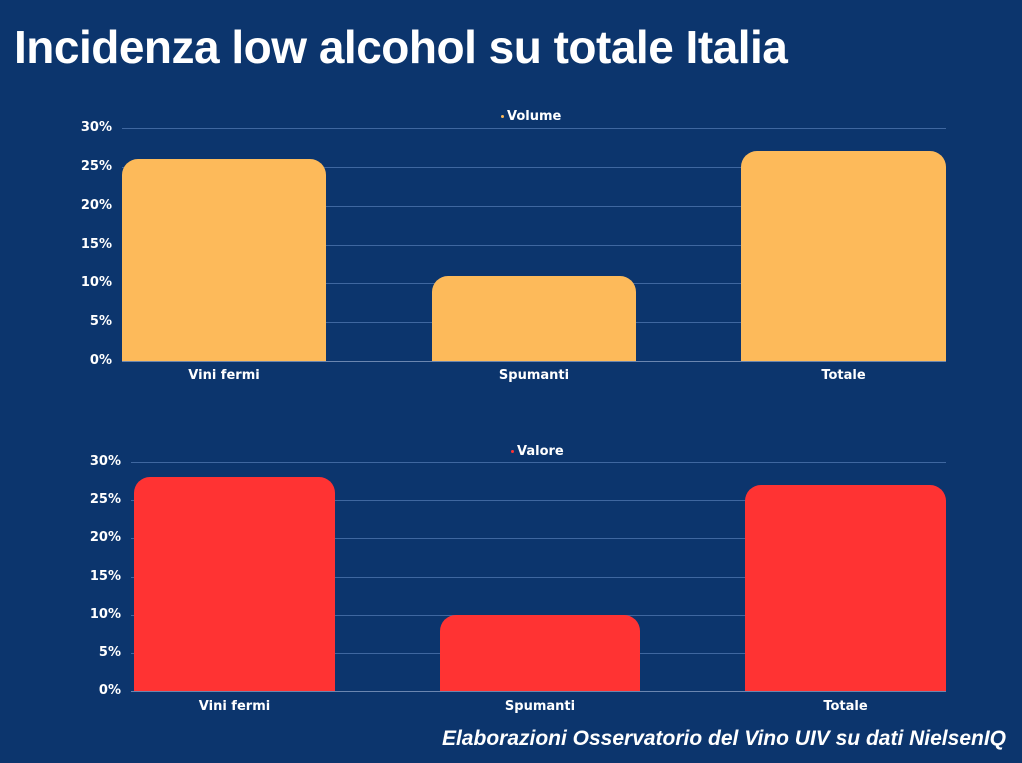  I want to click on chart-legend: Volume, so click(531, 117).